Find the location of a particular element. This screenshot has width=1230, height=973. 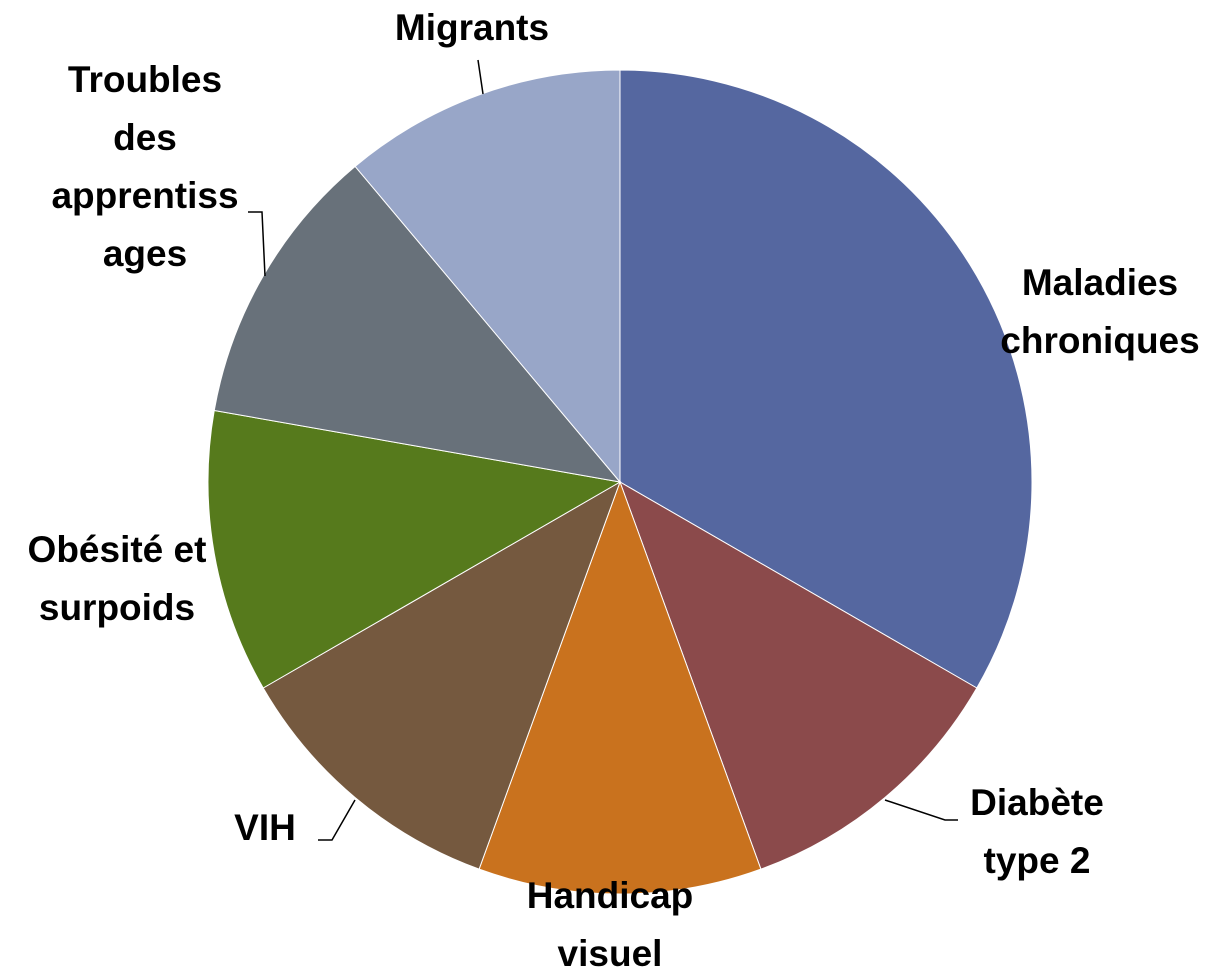

slice-label: Diabète type 2 is located at coordinates (1037, 831).